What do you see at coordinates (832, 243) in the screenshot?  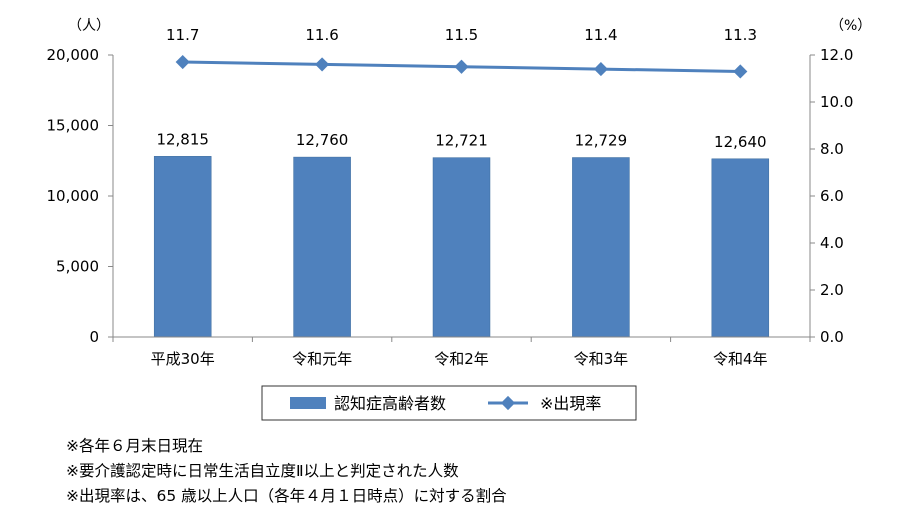 I see `right-axis-tick-label: 4.0` at bounding box center [832, 243].